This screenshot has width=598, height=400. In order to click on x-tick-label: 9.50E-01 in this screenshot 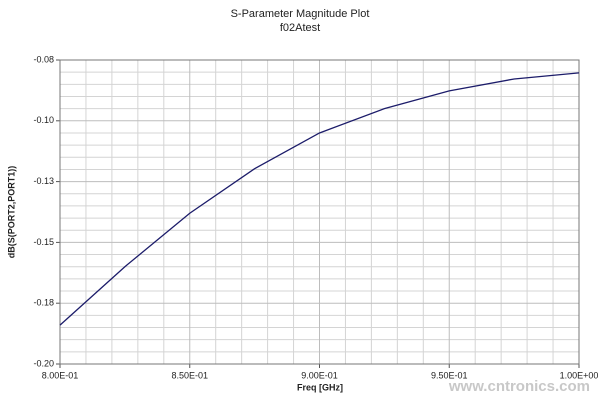, I will do `click(449, 375)`.